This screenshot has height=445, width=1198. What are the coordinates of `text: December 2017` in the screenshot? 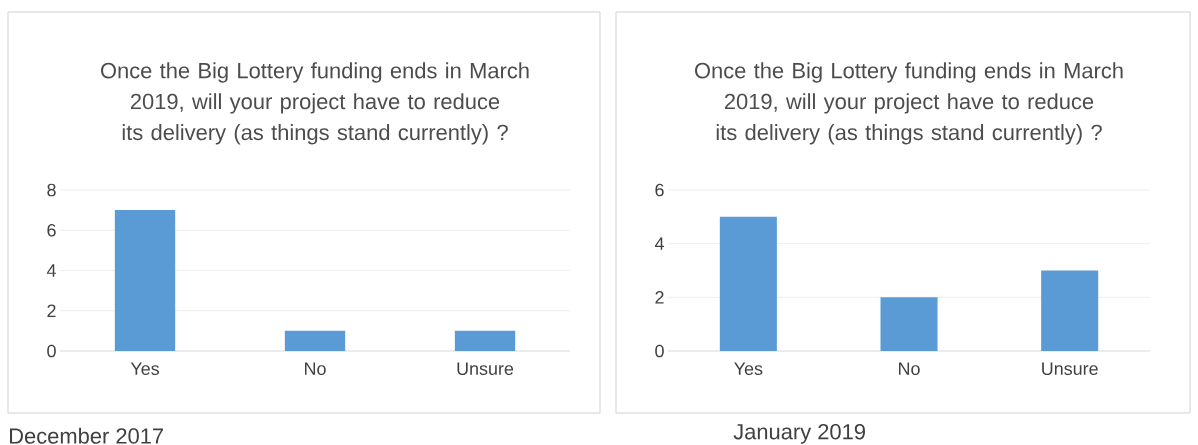 It's located at (87, 435).